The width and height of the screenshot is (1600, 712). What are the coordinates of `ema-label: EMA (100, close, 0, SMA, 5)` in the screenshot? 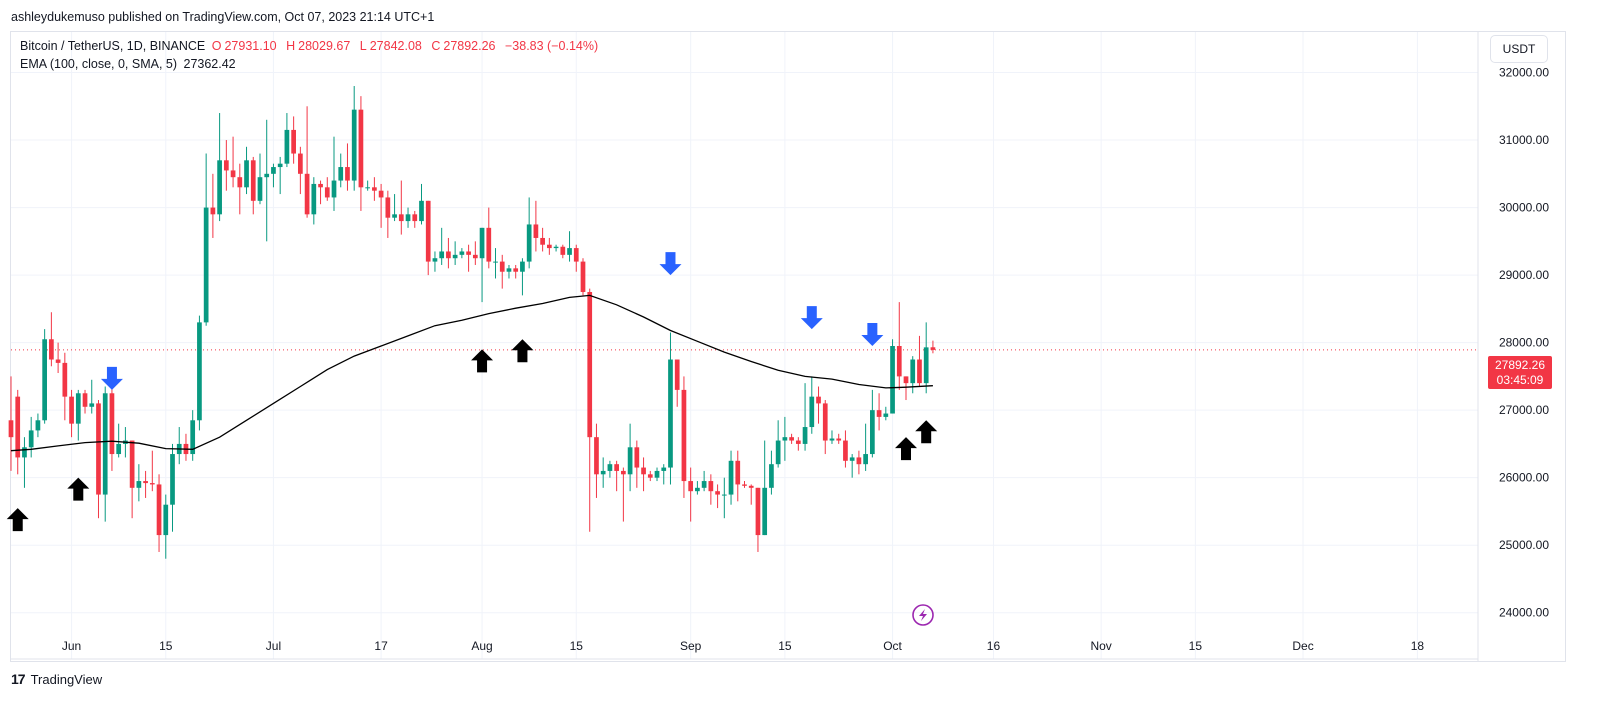 It's located at (99, 64).